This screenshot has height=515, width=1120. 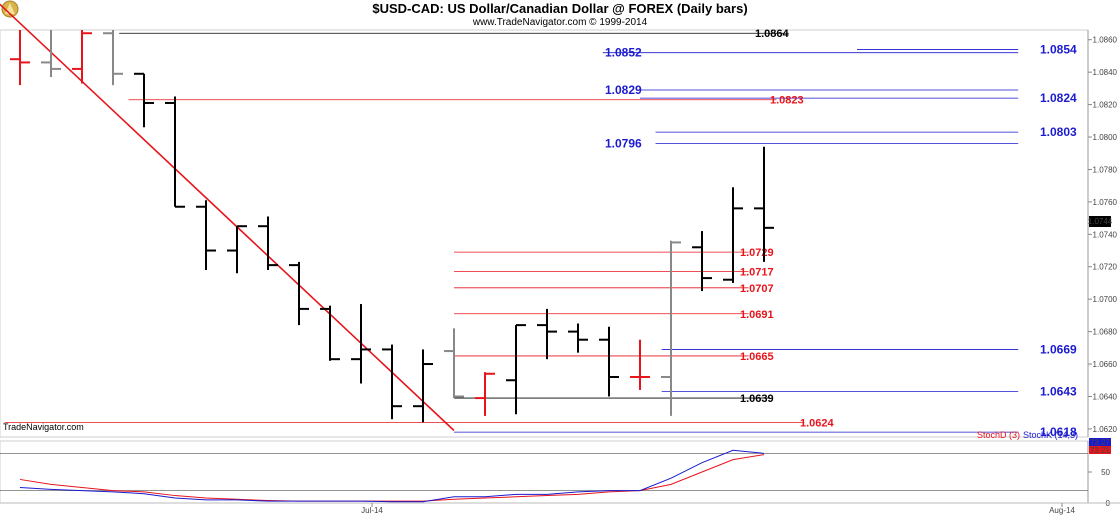 I want to click on last-price-badge, so click(x=1100, y=221).